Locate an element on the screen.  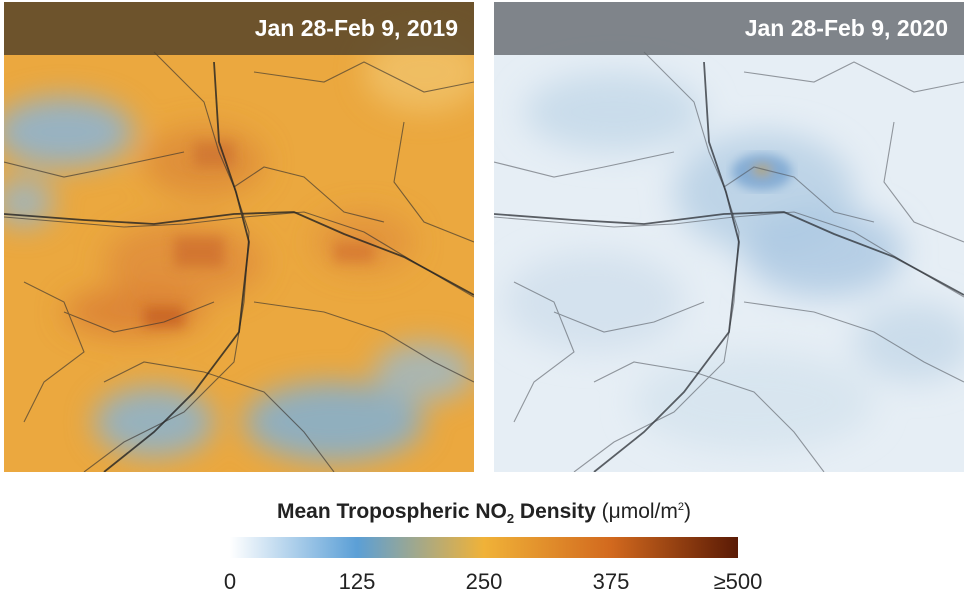
legend-unit-open: (μmol/m is located at coordinates (639, 511).